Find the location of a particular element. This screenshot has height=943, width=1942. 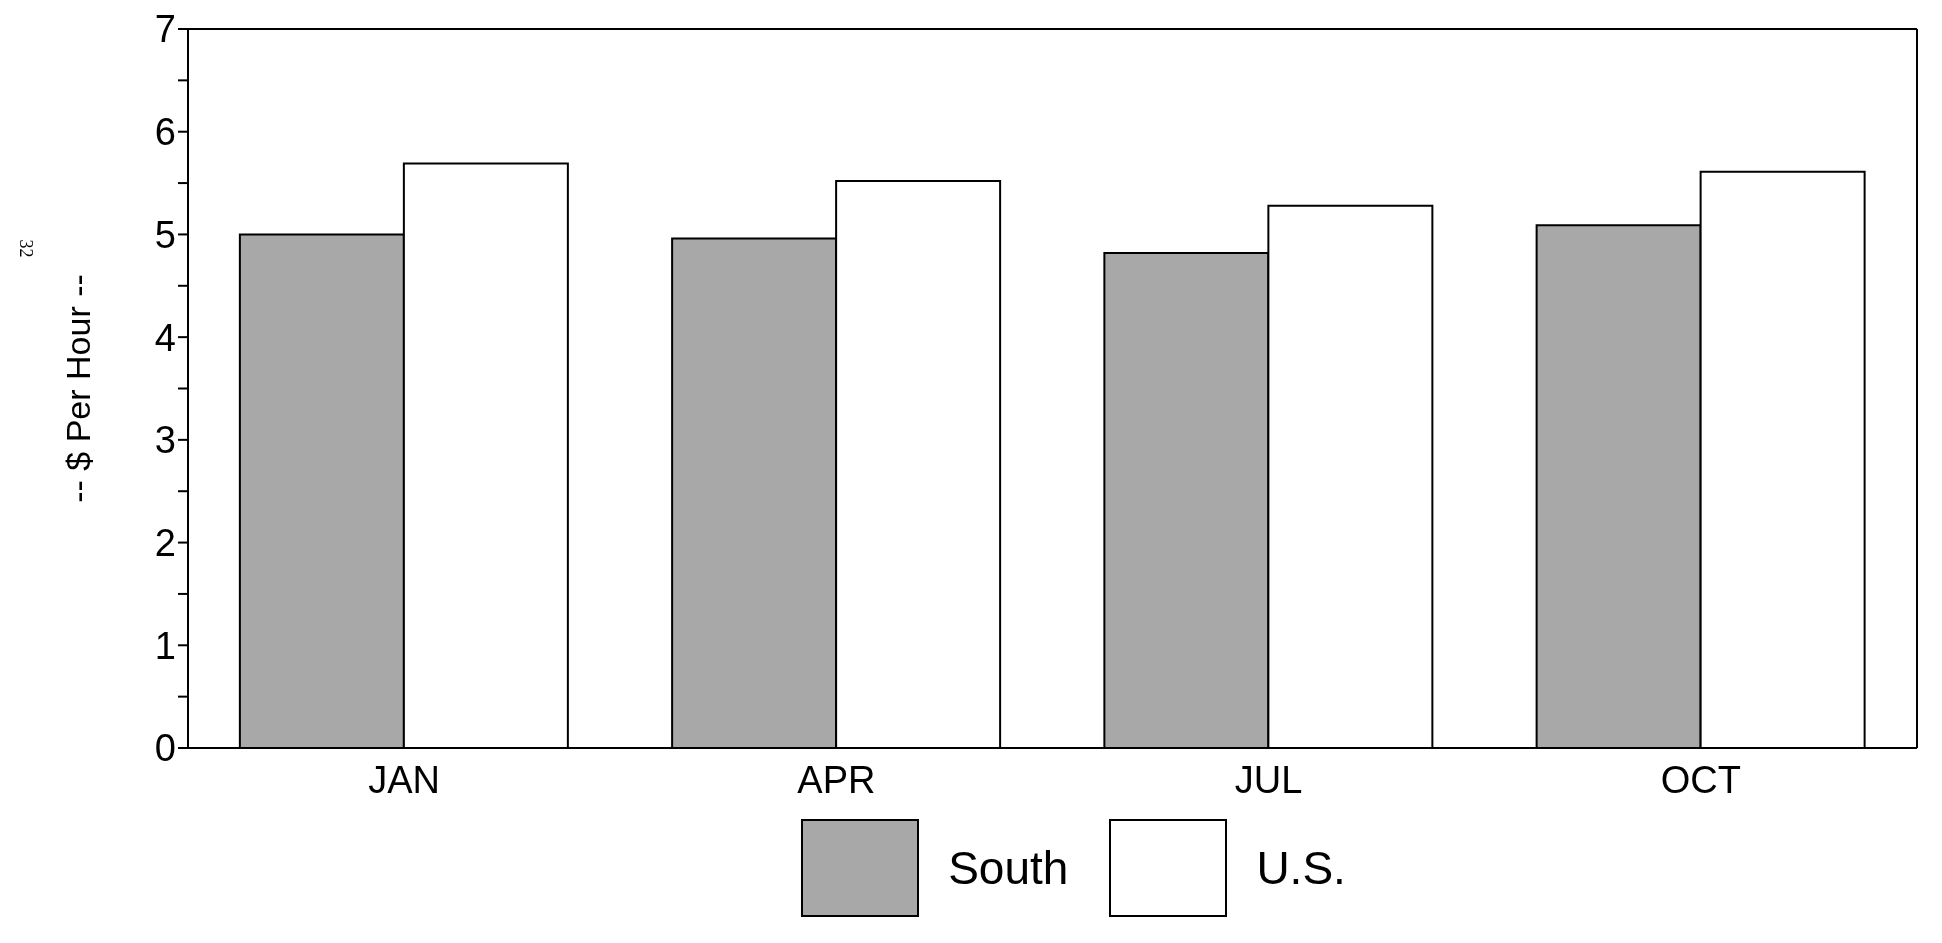

y-tick-label: 6 is located at coordinates (165, 132).